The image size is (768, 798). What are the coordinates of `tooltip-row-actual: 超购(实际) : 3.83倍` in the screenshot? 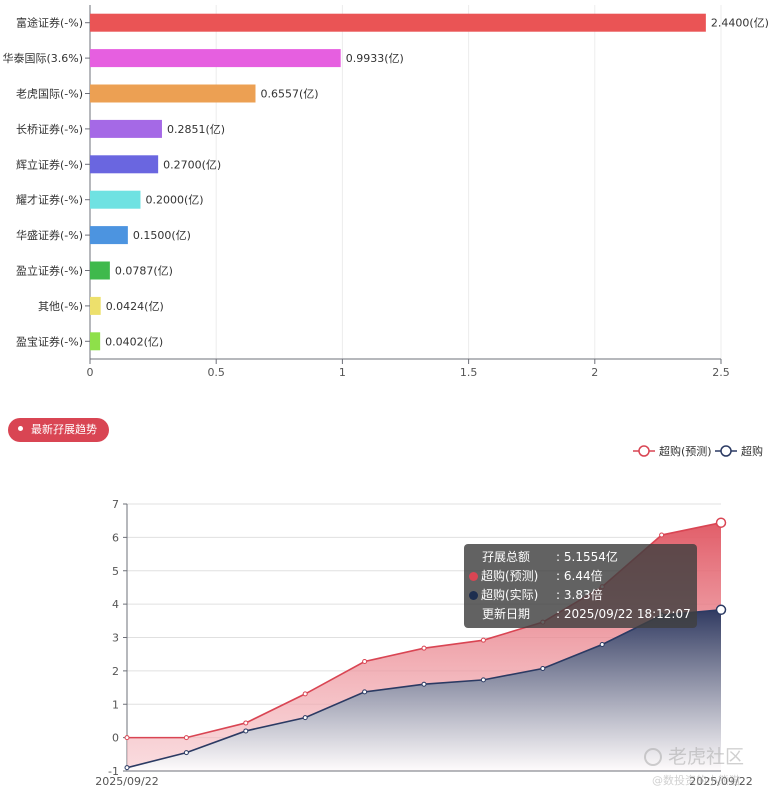 It's located at (580, 595).